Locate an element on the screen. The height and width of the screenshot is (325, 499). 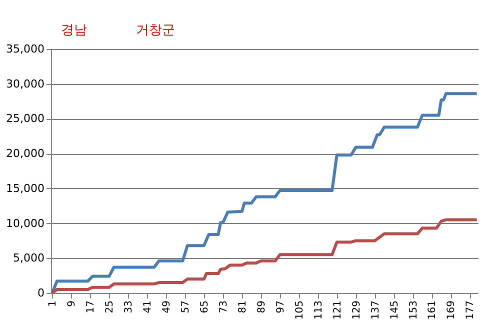
x-tick-label: 145 is located at coordinates (394, 310).